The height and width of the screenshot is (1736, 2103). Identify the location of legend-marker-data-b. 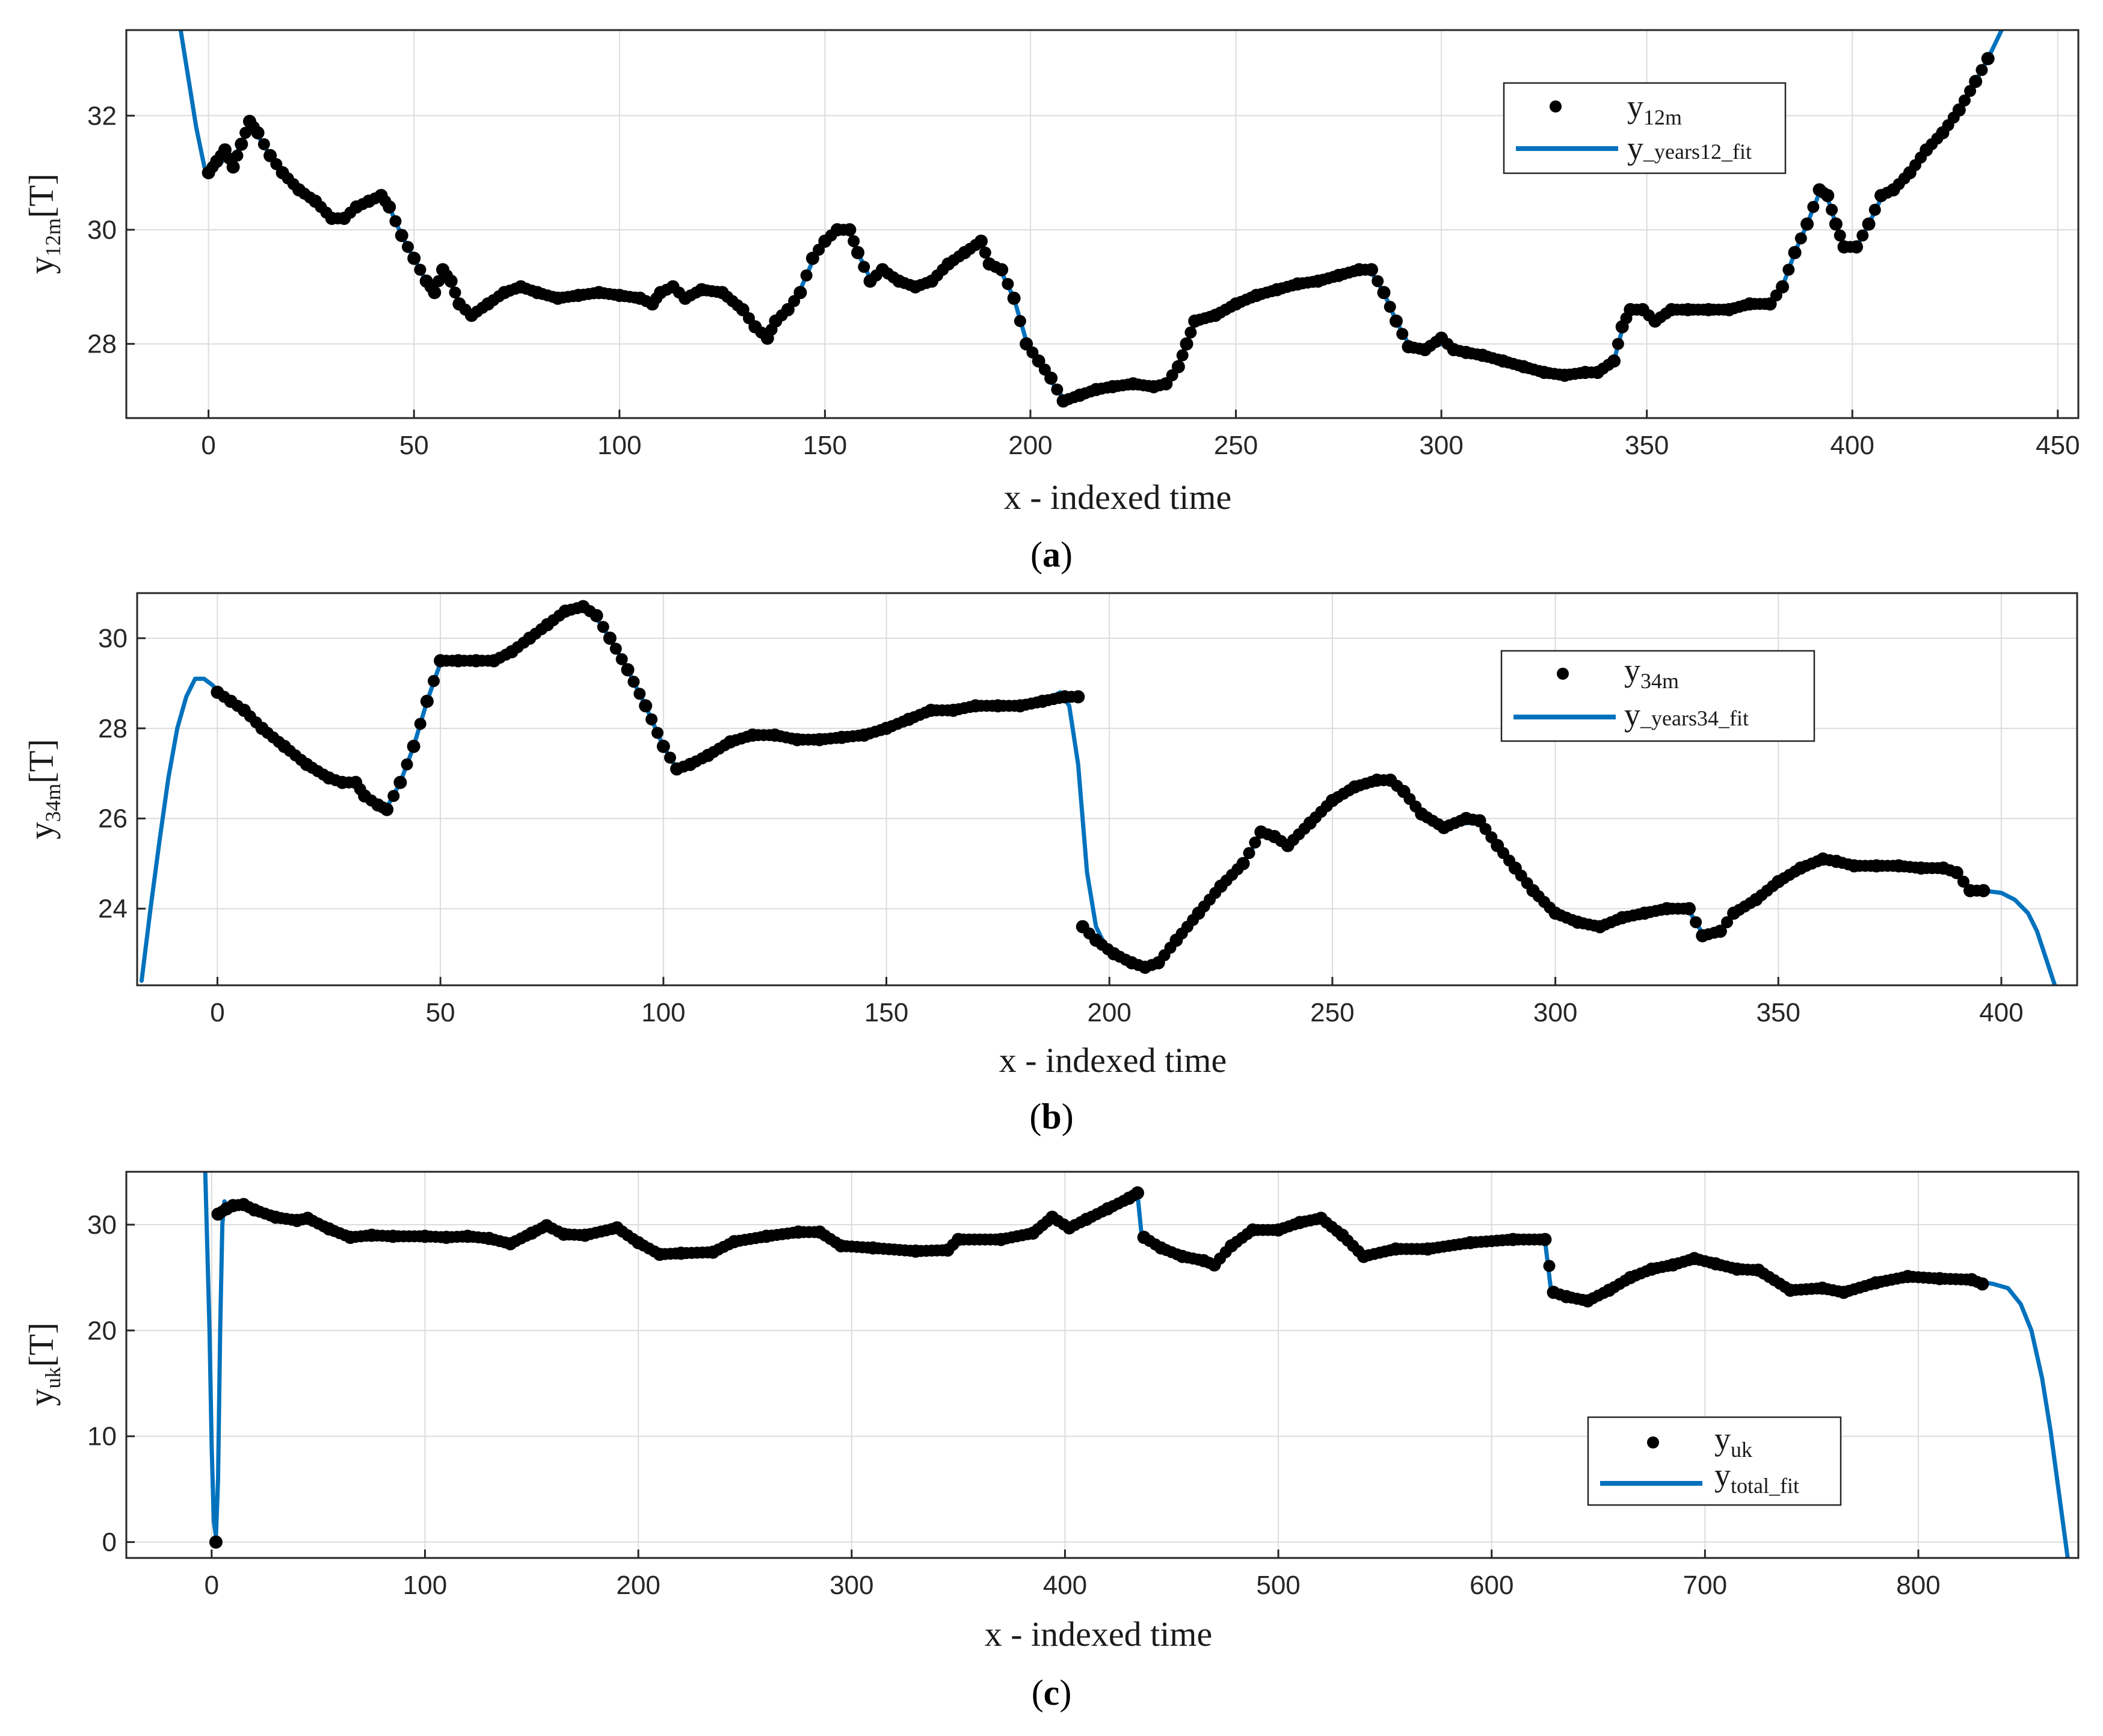
(1563, 674).